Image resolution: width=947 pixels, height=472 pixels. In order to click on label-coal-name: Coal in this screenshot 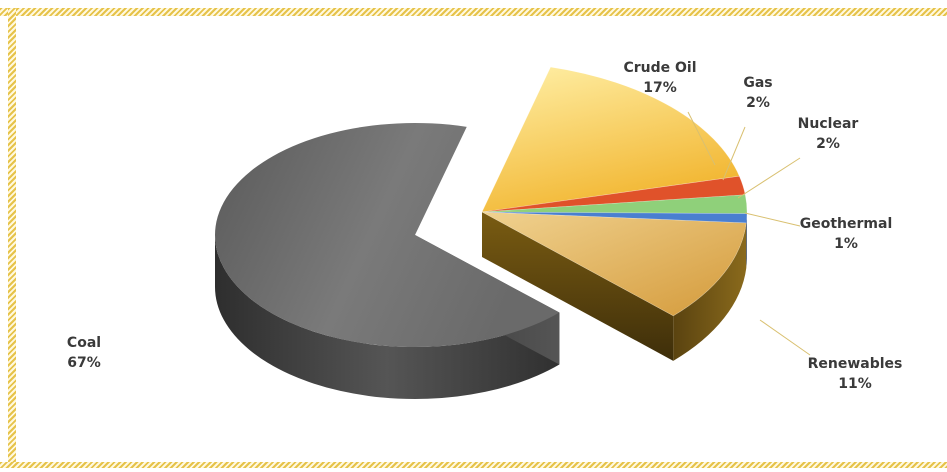, I will do `click(84, 343)`.